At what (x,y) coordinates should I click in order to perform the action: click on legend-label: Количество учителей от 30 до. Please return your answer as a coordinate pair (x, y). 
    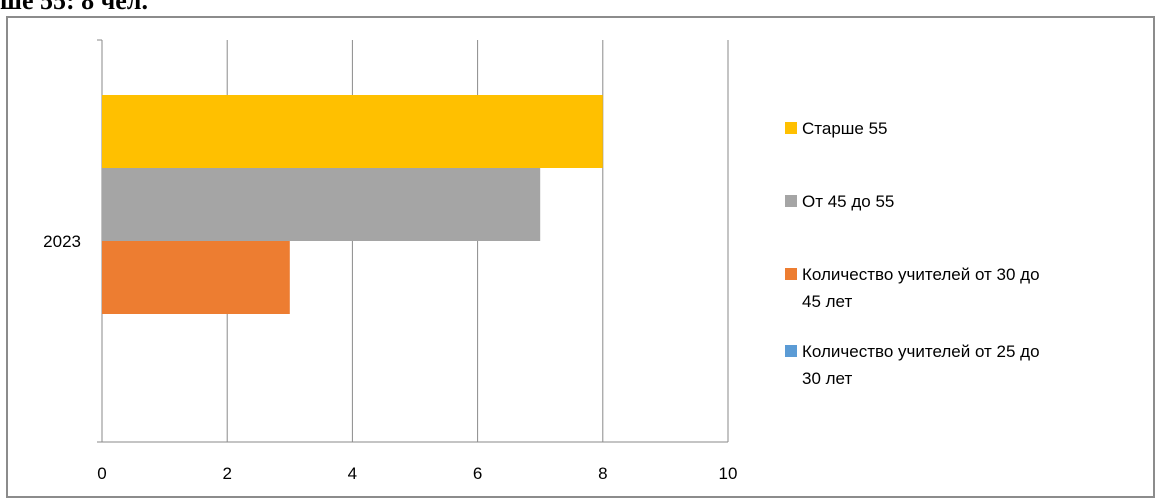
    Looking at the image, I should click on (921, 274).